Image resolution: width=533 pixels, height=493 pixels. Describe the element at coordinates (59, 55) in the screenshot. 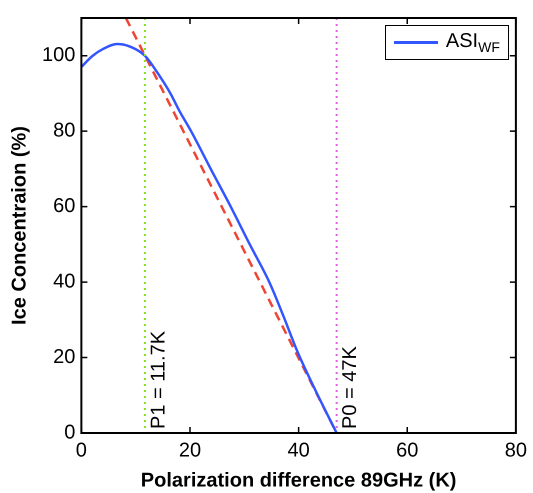

I see `y-tick-label: 100` at that location.